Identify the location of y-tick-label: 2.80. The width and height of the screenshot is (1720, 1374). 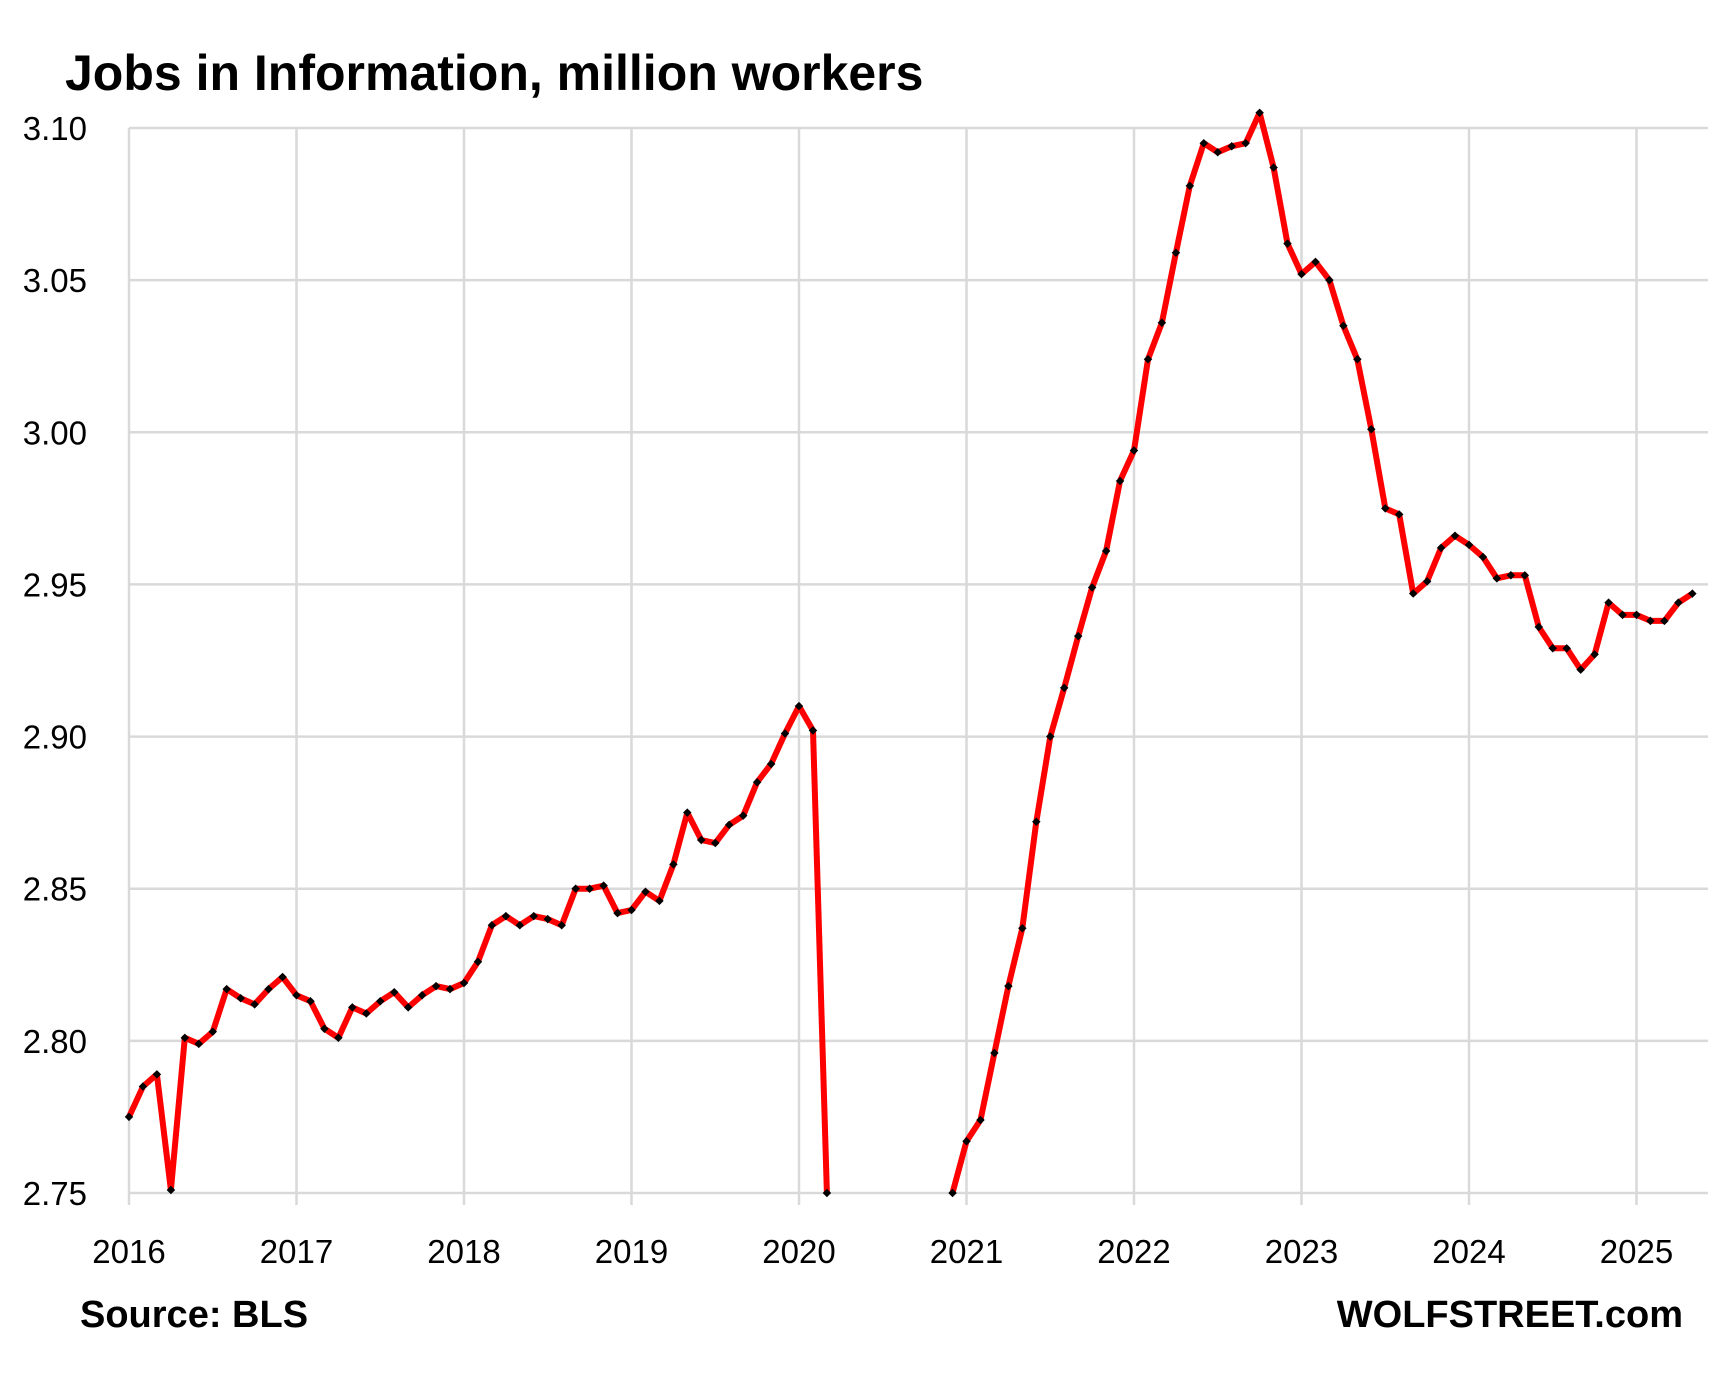
(55, 1041).